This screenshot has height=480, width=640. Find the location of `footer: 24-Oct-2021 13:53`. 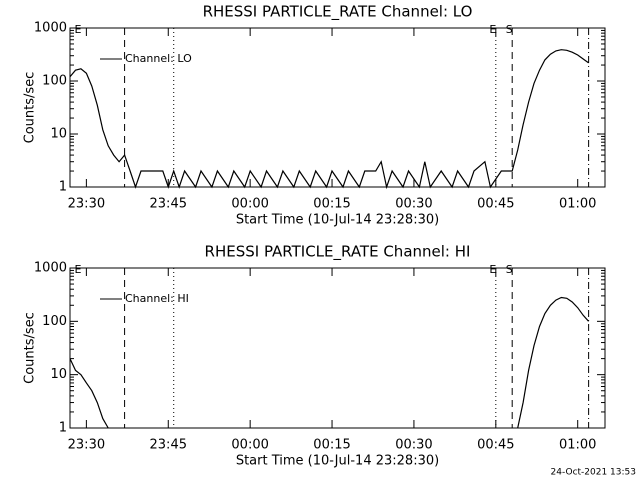

footer: 24-Oct-2021 13:53 is located at coordinates (593, 473).